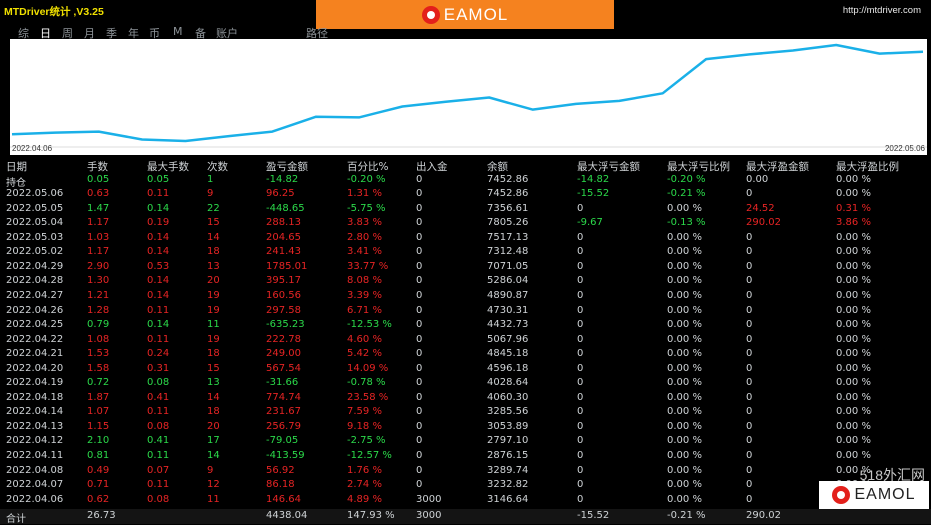  I want to click on cell-pct: 8.08 %, so click(364, 280).